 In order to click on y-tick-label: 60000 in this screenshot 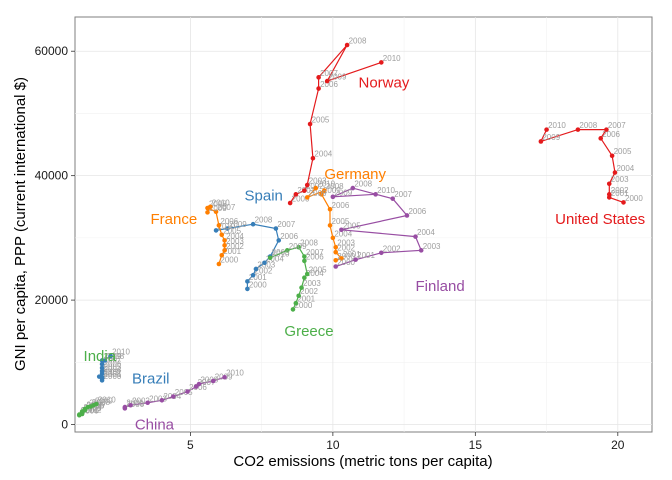, I will do `click(52, 51)`.